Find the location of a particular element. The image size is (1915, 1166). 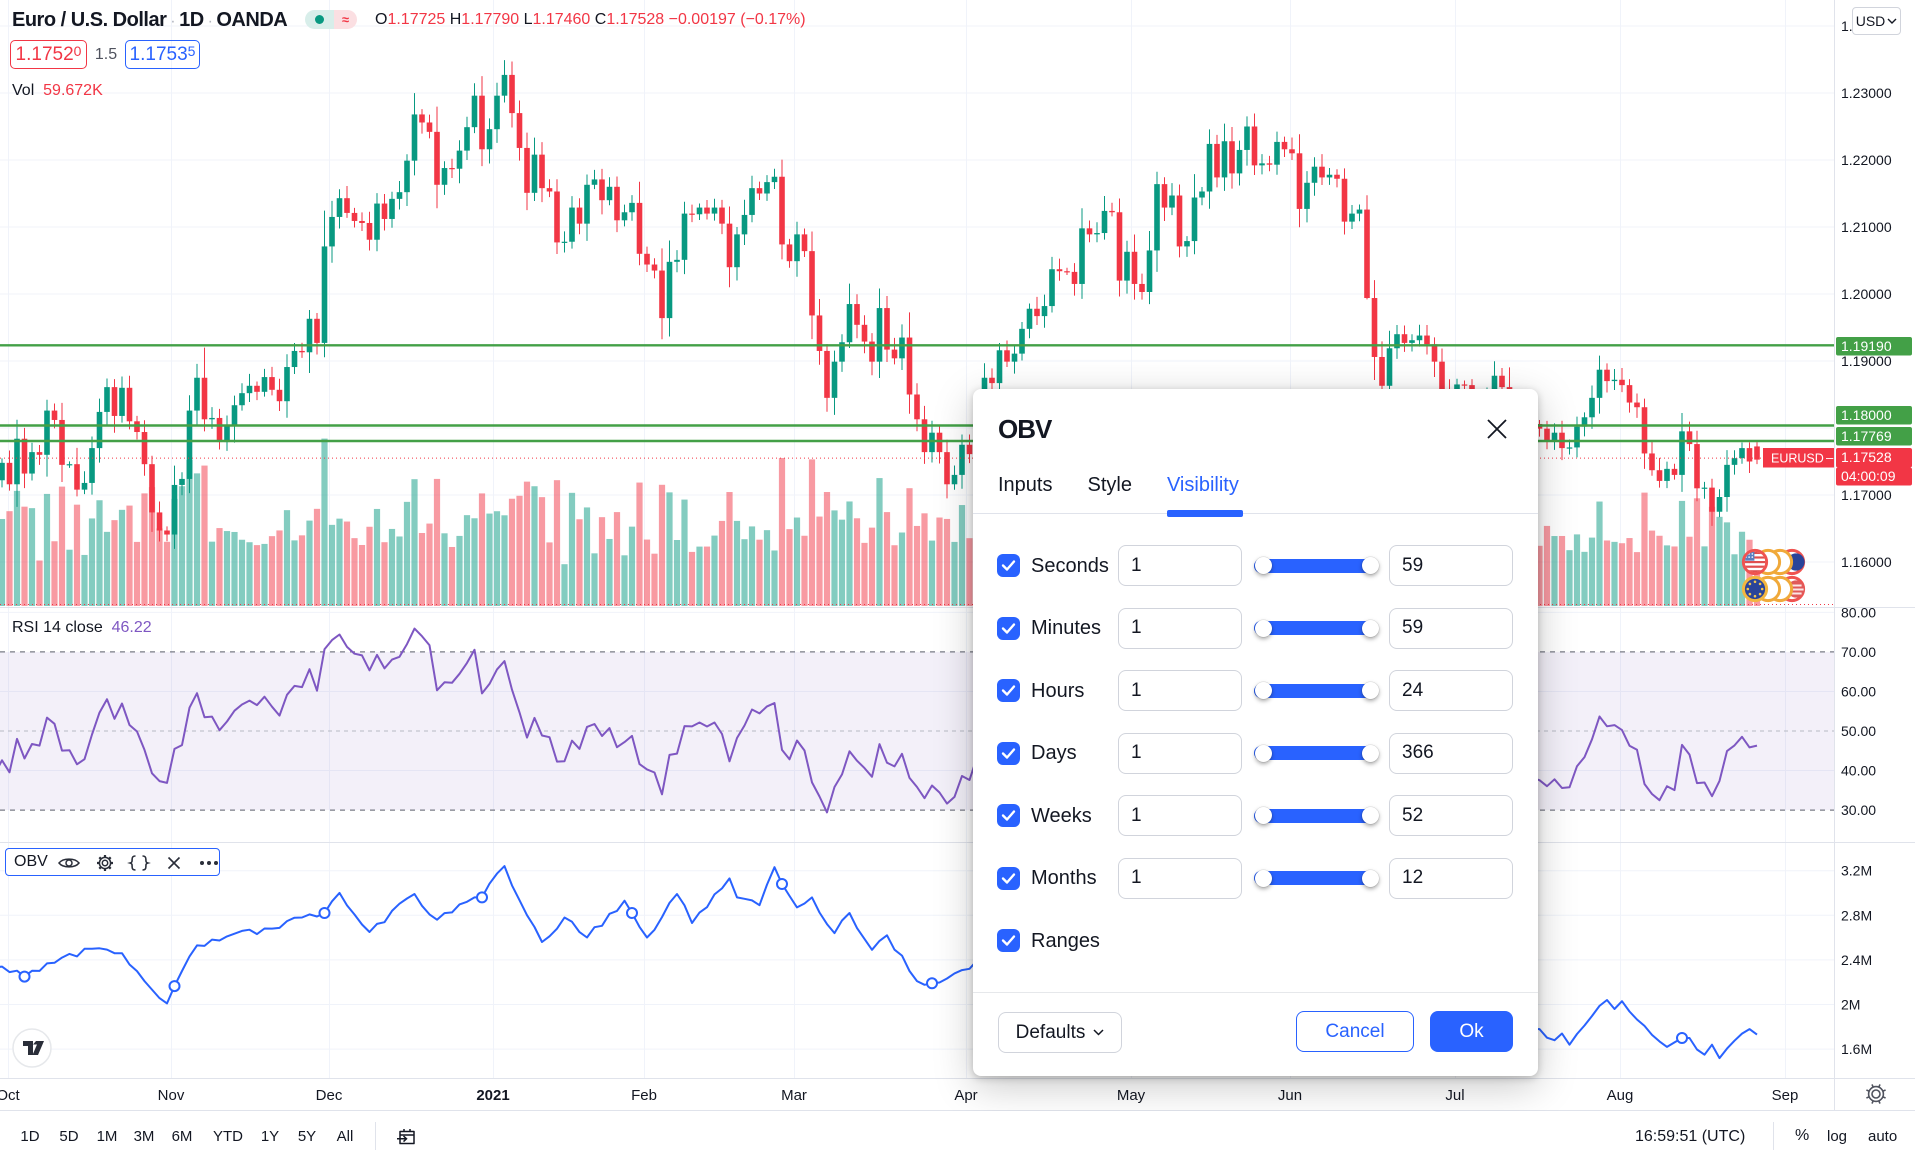

svg-text: 1.23000 is located at coordinates (1866, 93).